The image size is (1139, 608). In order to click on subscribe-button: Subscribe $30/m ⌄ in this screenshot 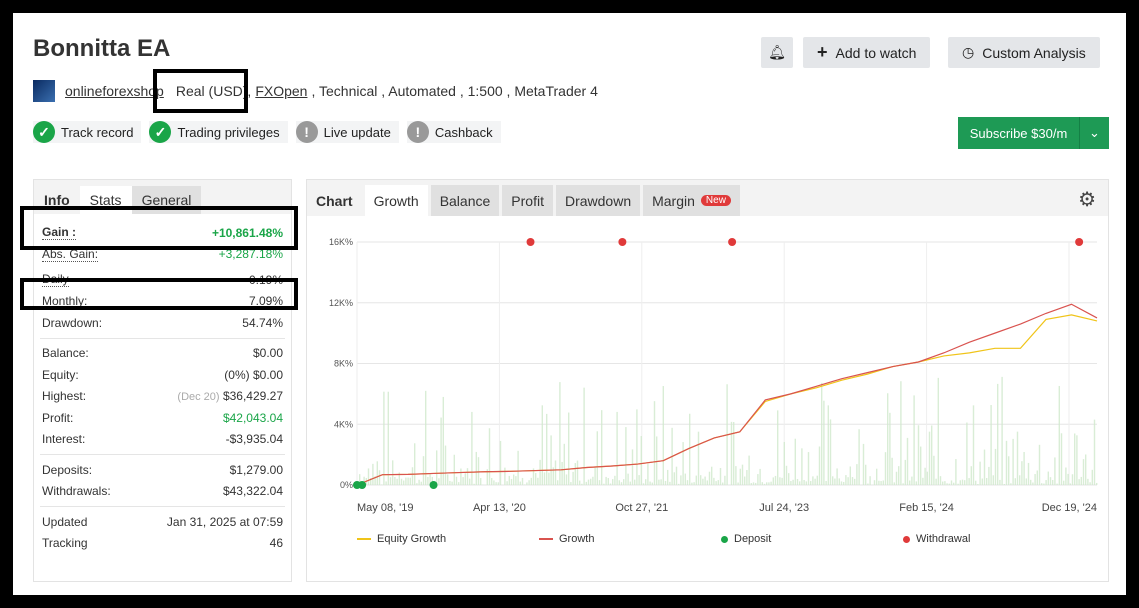, I will do `click(1033, 133)`.